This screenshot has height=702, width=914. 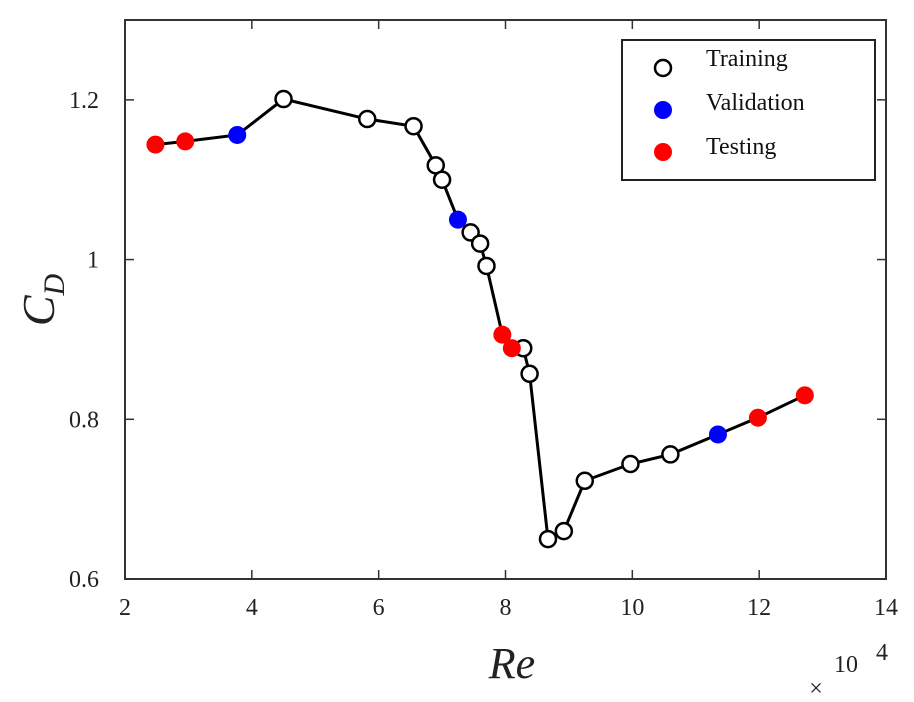 I want to click on multiplier-exponent: 4, so click(x=882, y=653).